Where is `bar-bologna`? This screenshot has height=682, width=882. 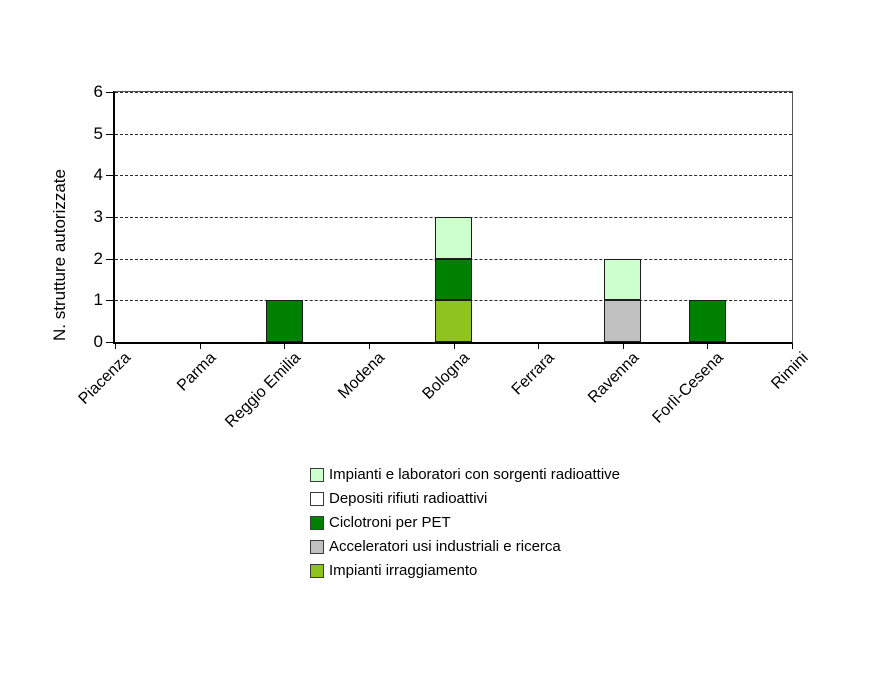
bar-bologna is located at coordinates (453, 279).